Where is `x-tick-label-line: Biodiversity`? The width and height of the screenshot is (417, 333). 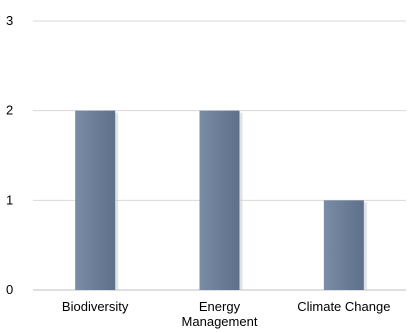 x-tick-label-line: Biodiversity is located at coordinates (95, 306).